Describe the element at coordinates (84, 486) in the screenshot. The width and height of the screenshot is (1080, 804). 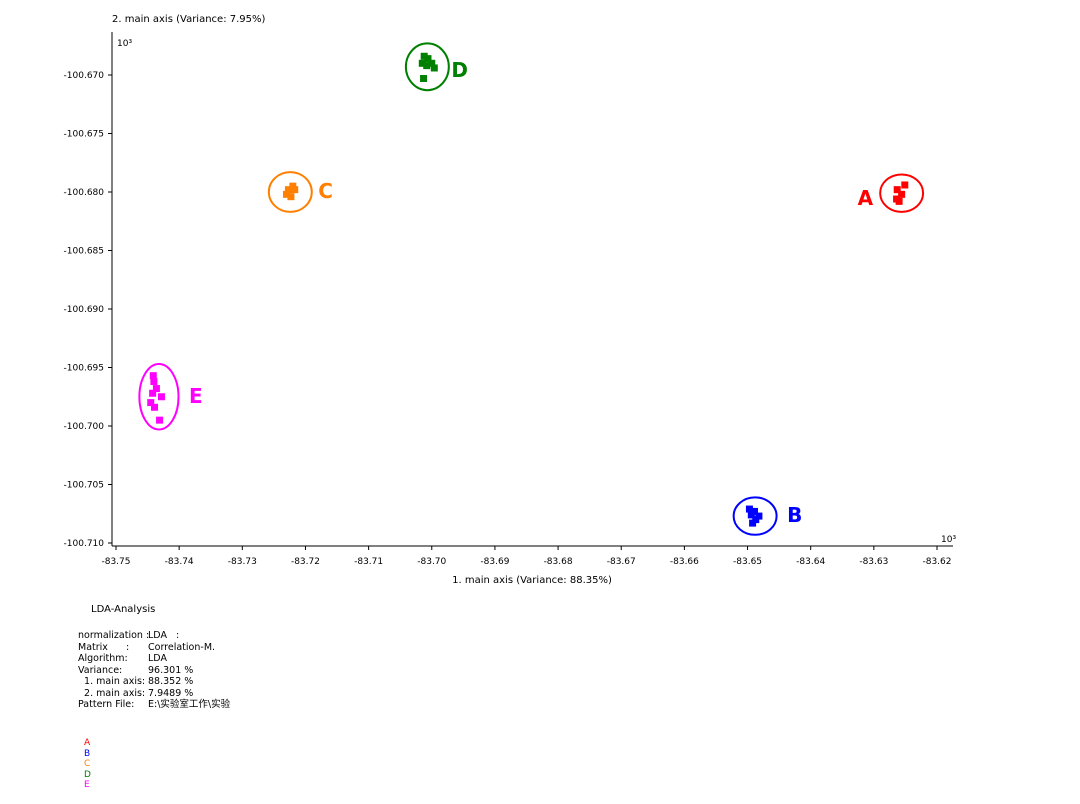
I see `y-tick-label: -100.705` at that location.